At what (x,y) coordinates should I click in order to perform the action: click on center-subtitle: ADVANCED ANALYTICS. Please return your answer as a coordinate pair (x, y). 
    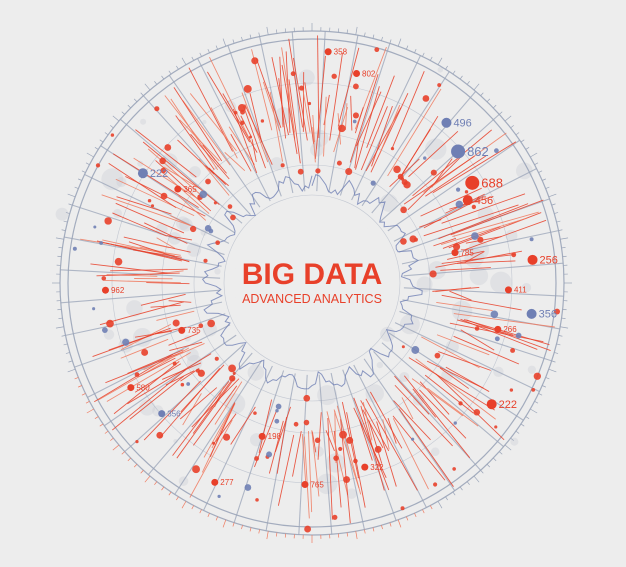
    Looking at the image, I should click on (312, 299).